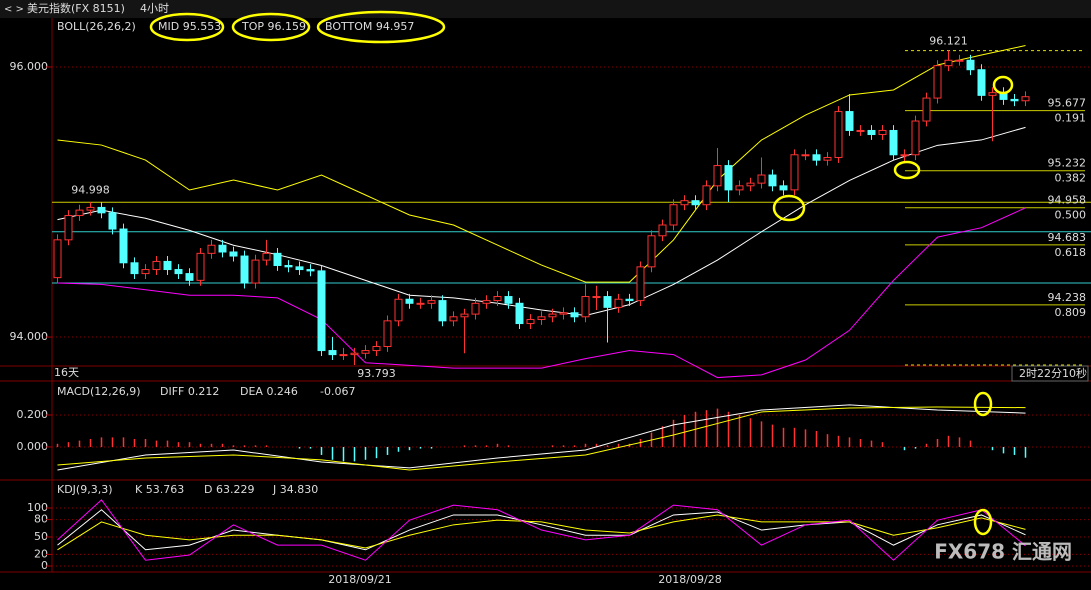 The height and width of the screenshot is (590, 1091). What do you see at coordinates (1067, 297) in the screenshot?
I see `fib-price: 94.238` at bounding box center [1067, 297].